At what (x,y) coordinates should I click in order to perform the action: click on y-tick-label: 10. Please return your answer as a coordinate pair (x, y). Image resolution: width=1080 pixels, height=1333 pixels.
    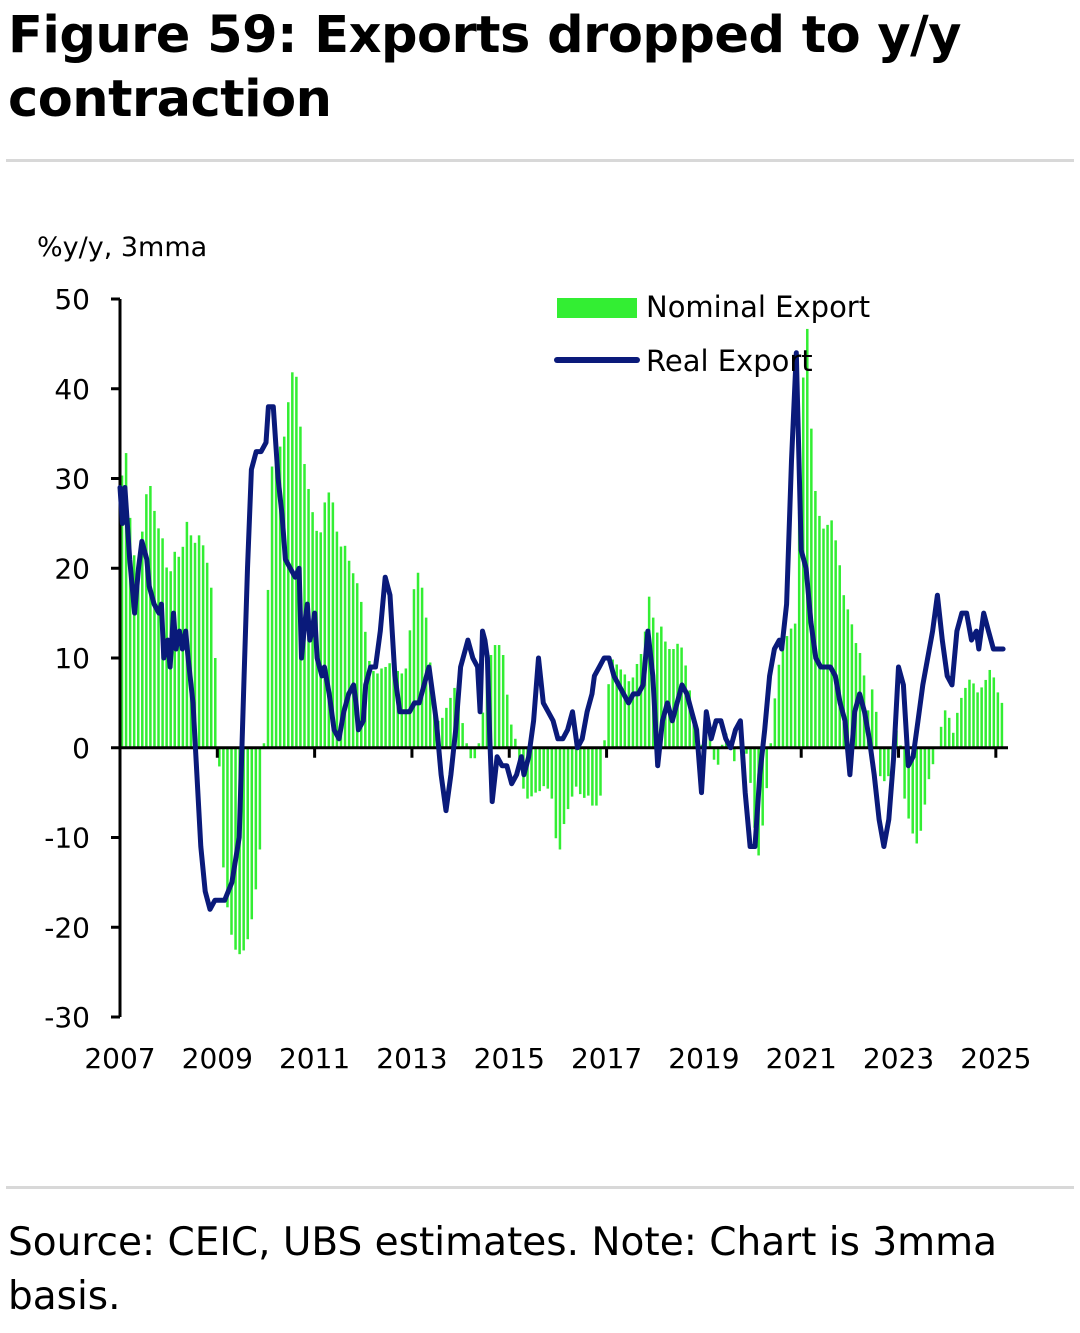
    Looking at the image, I should click on (72, 658).